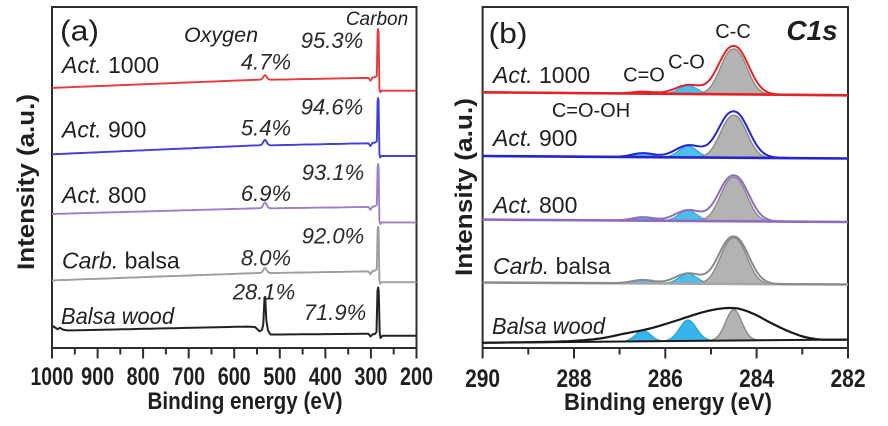 This screenshot has height=426, width=888. I want to click on svg-text: 5.4%, so click(266, 128).